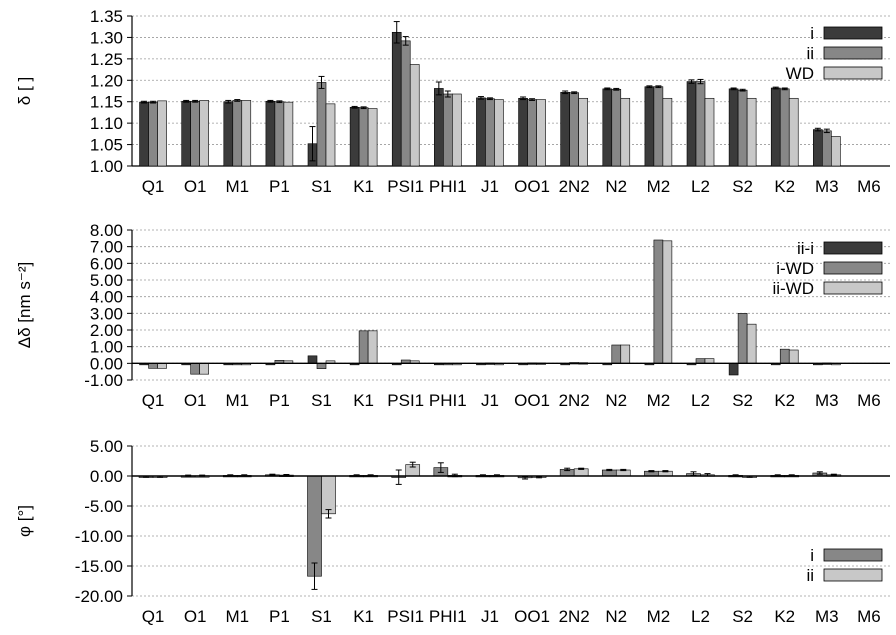 The image size is (896, 635). Describe the element at coordinates (106, 123) in the screenshot. I see `y-tick-label: 1.10` at that location.